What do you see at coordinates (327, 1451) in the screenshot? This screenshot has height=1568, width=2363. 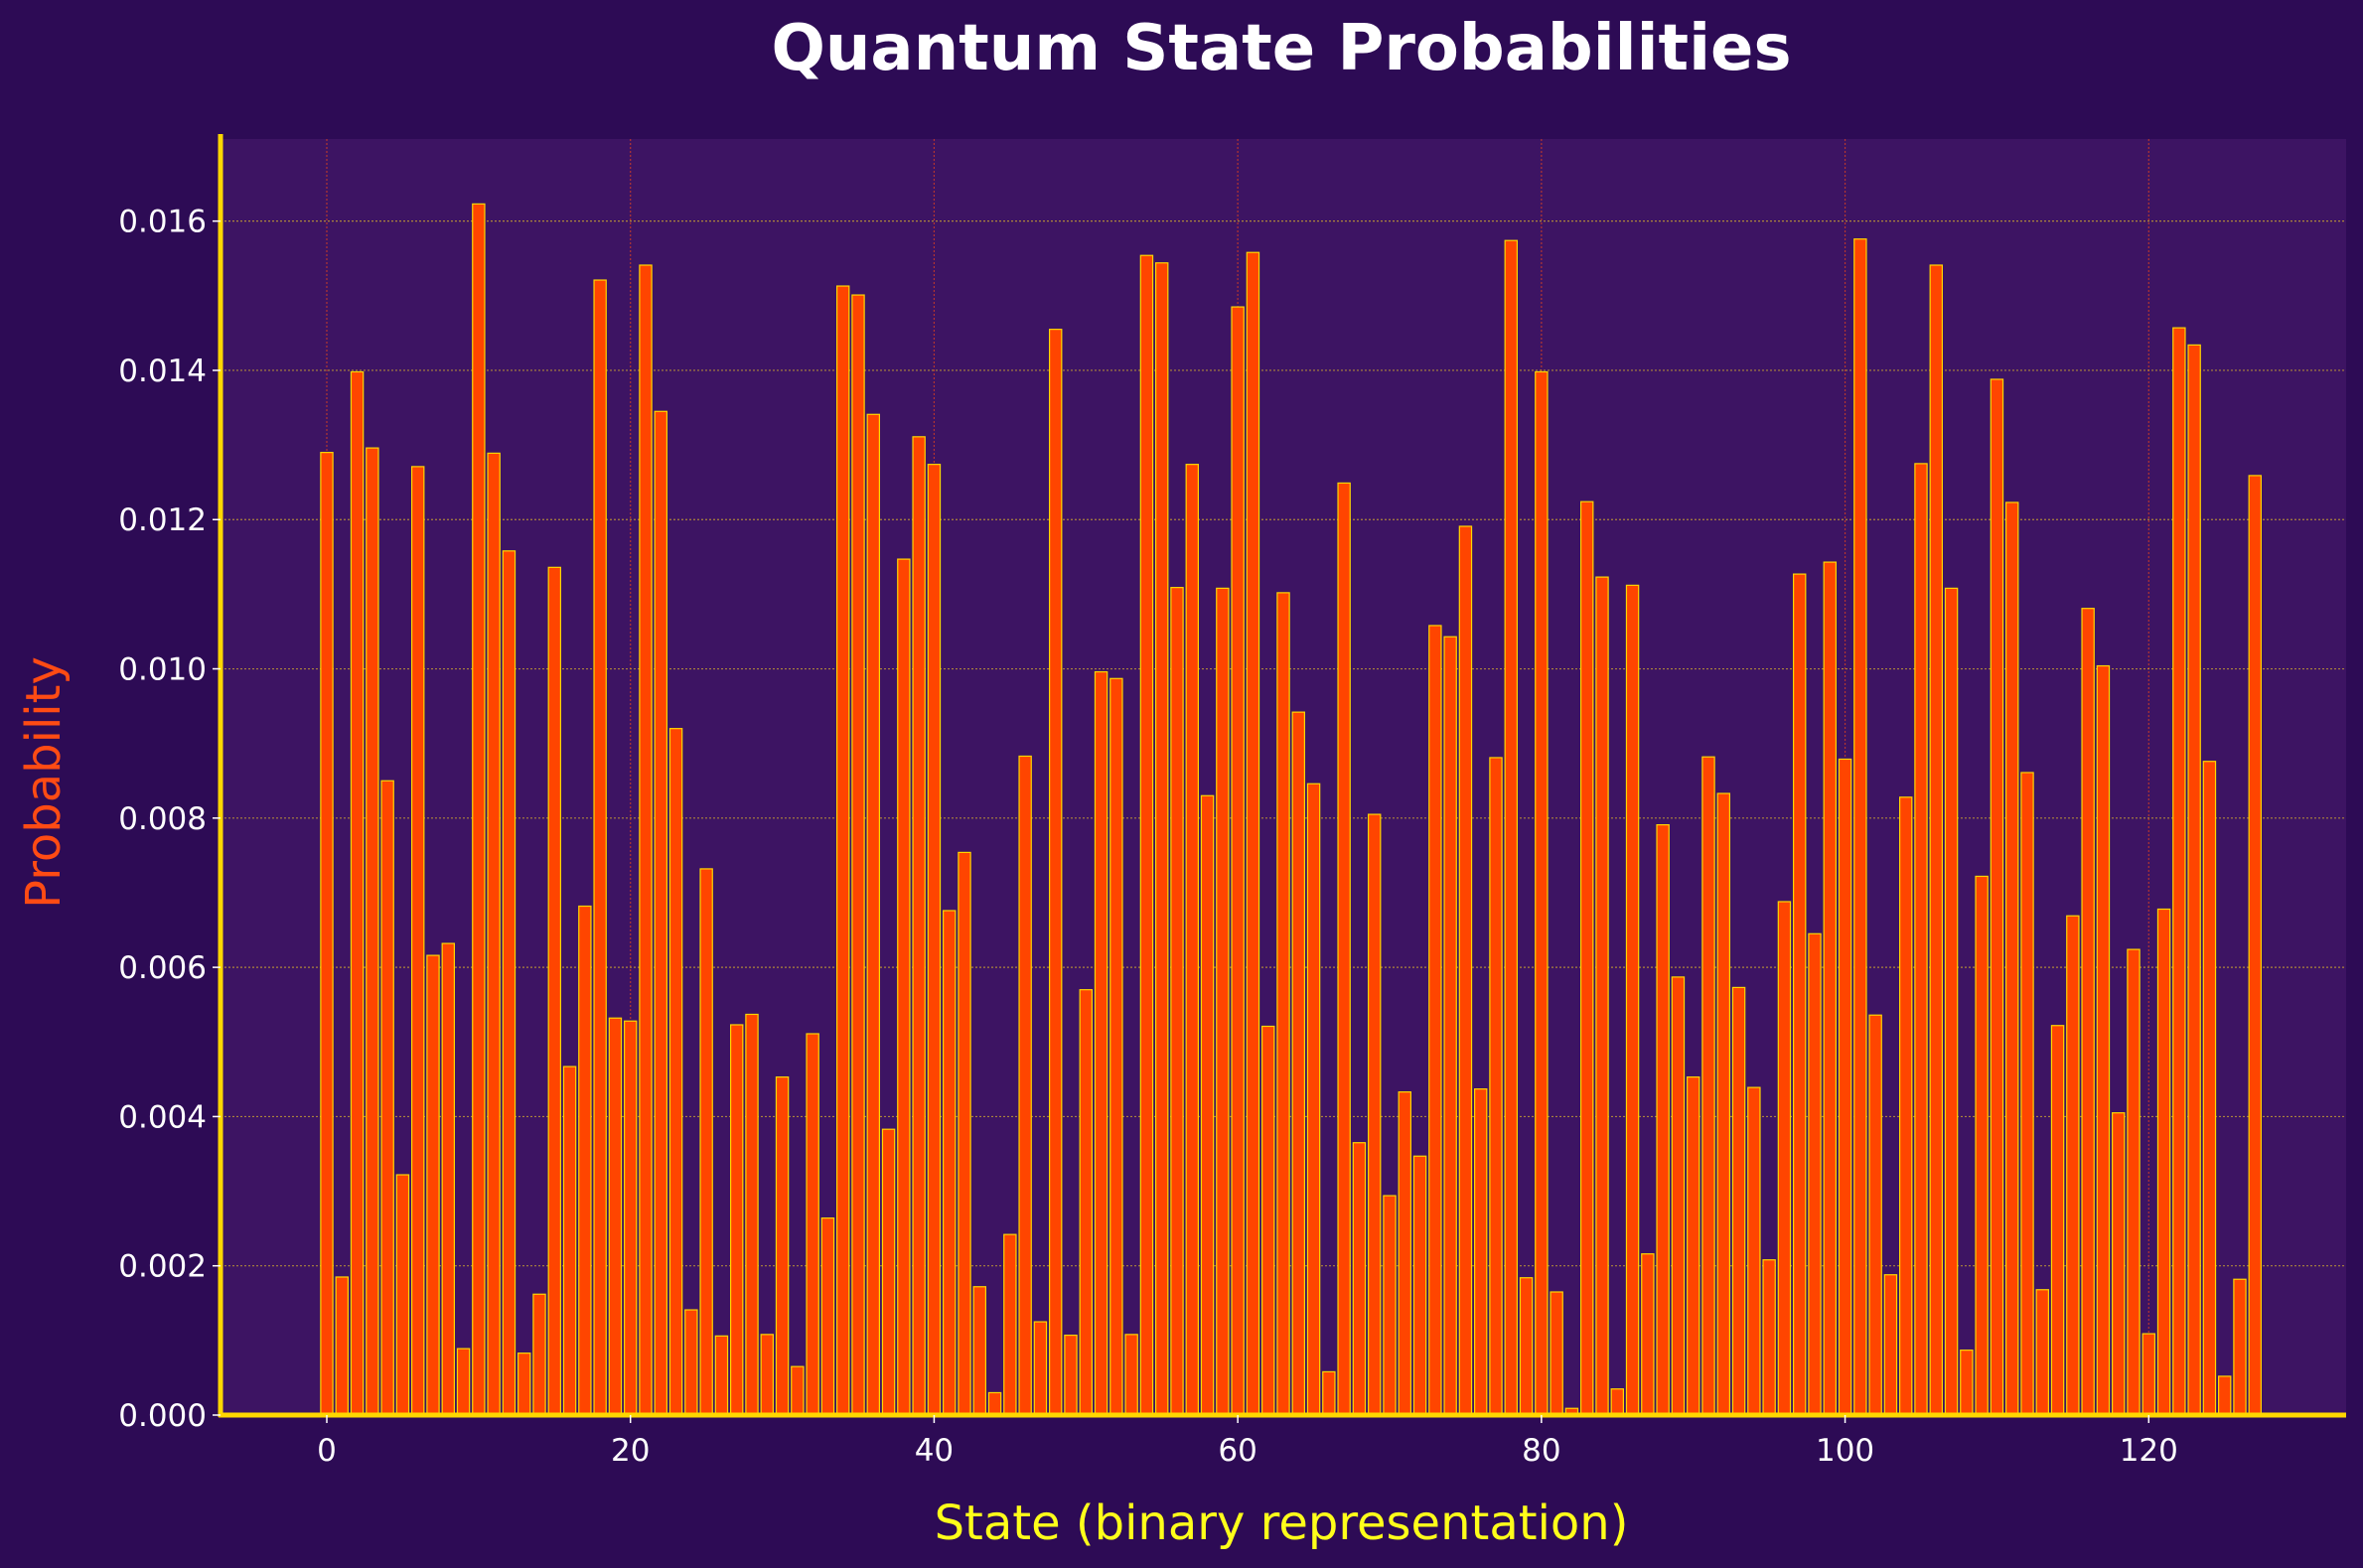 I see `x-tick-label: 0` at bounding box center [327, 1451].